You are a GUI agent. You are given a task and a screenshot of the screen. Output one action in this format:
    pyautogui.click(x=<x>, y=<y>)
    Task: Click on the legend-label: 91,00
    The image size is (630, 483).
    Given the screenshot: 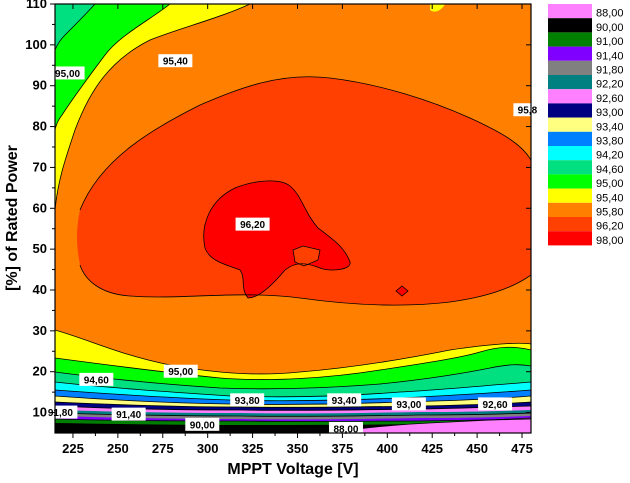 What is the action you would take?
    pyautogui.click(x=610, y=42)
    